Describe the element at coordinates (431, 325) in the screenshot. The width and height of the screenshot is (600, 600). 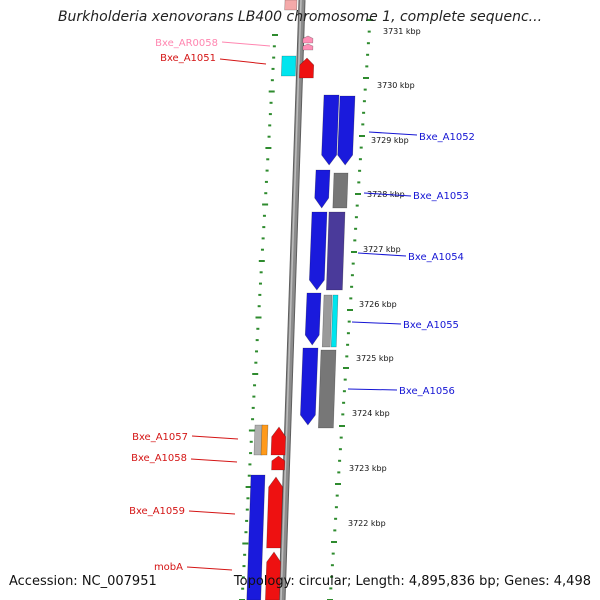
I see `gene-label: Bxe_A1055` at that location.